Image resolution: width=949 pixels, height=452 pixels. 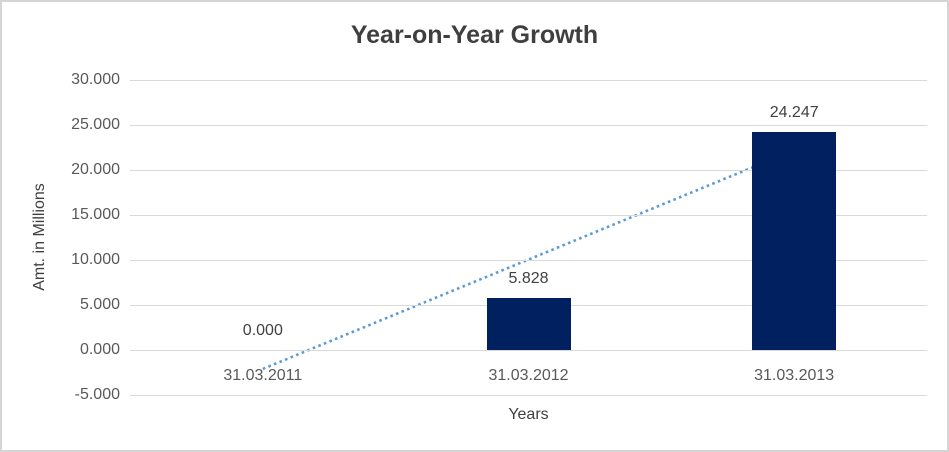 I want to click on bar-data-label: 0.000, so click(x=262, y=330).